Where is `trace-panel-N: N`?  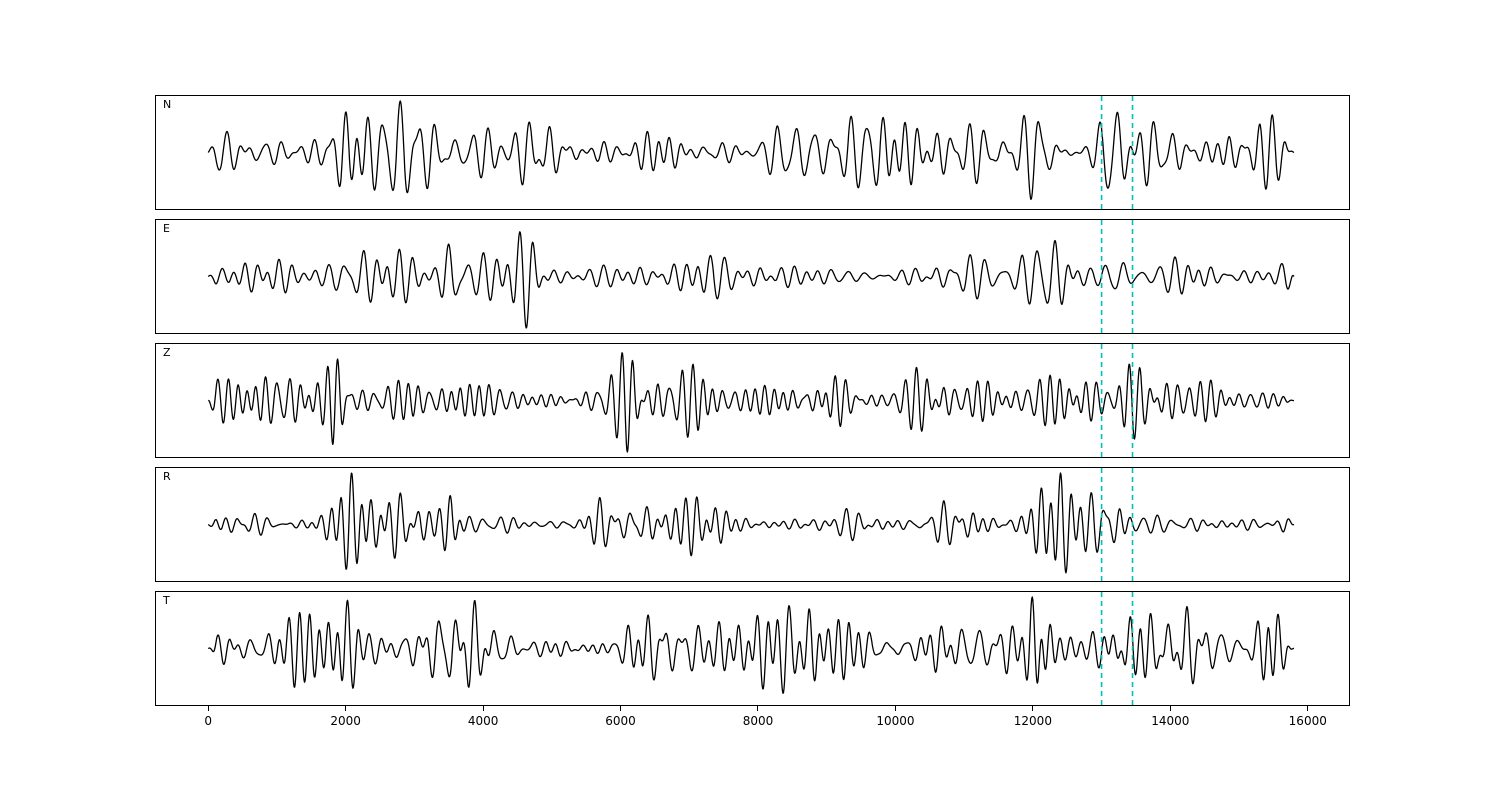
trace-panel-N: N is located at coordinates (752, 152).